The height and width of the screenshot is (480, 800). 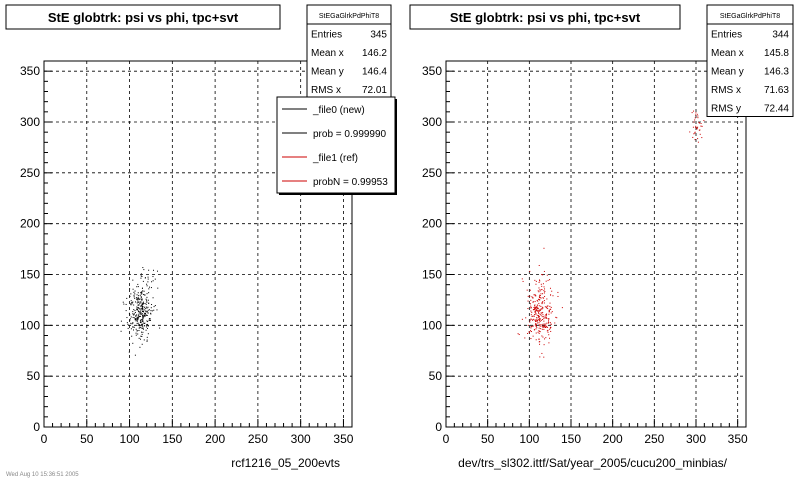 I want to click on chart-title: StE globtrk: psi vs phi, tpc+svt, so click(x=143, y=17).